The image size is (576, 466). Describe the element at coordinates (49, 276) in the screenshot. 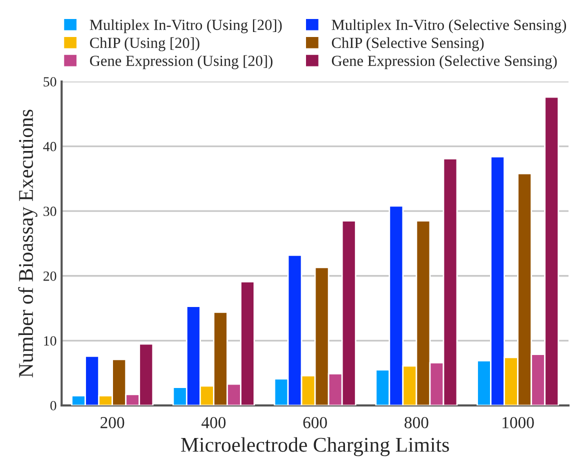

I see `y-tick-label: 20` at that location.